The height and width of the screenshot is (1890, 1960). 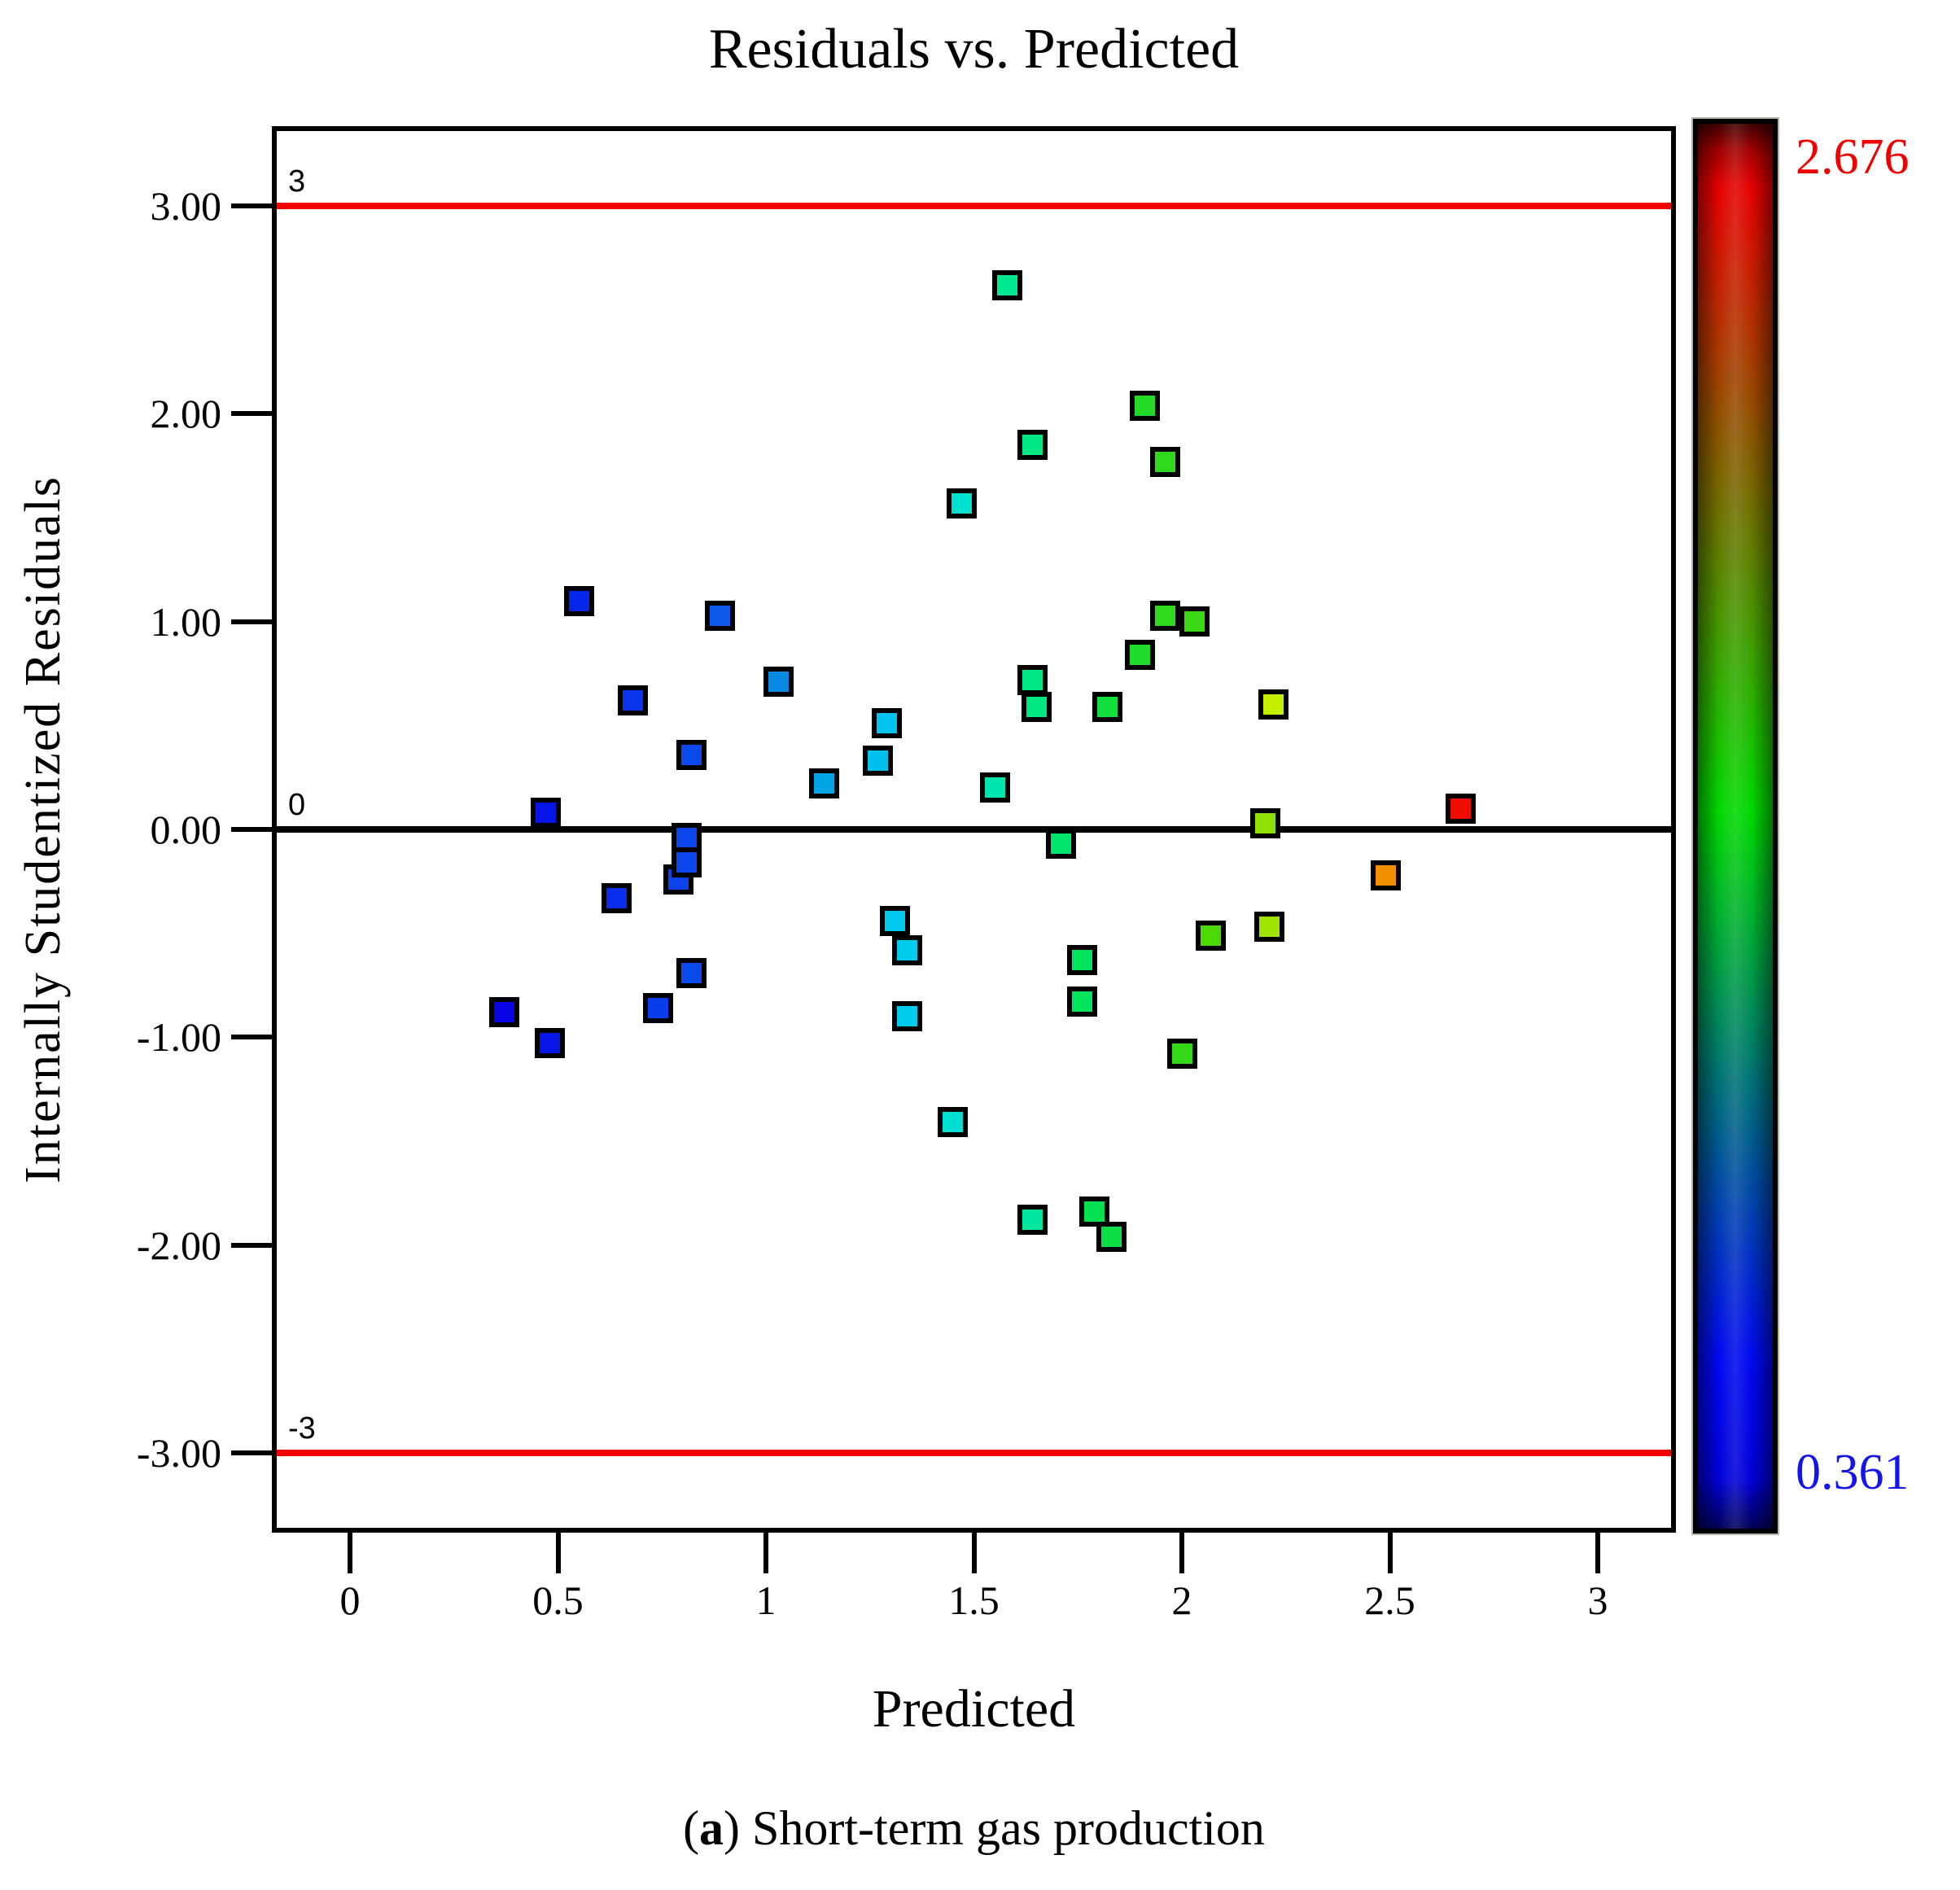 I want to click on colorbar-min-label: 0.361, so click(x=1853, y=1472).